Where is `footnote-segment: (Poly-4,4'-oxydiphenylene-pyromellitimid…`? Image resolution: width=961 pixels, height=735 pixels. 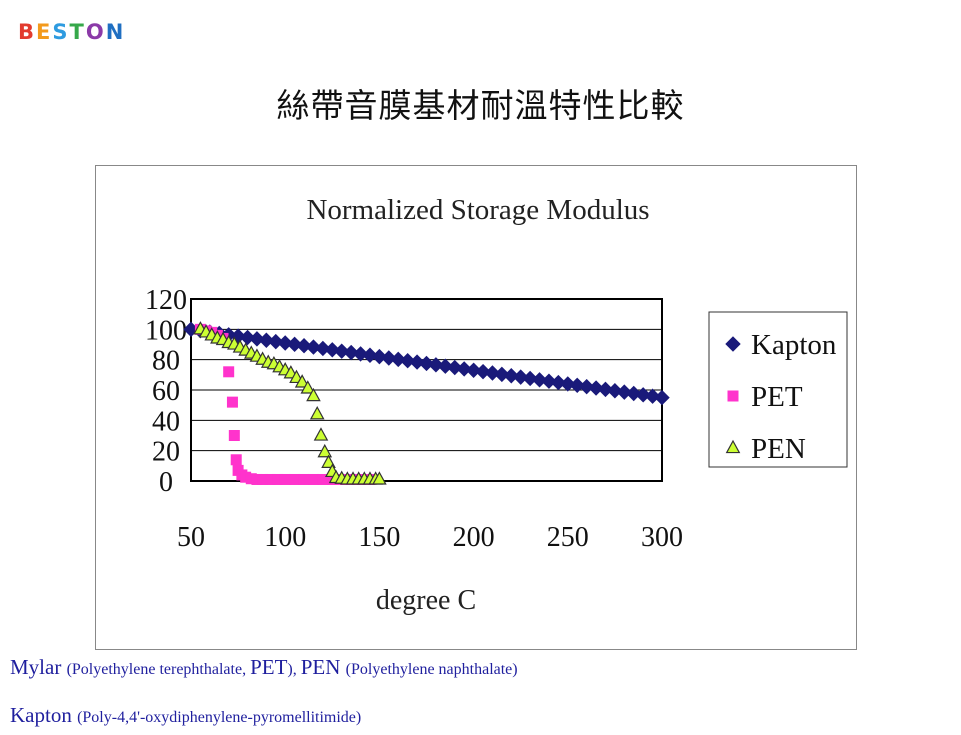
footnote-segment: (Poly-4,4'-oxydiphenylene-pyromellitimid… is located at coordinates (219, 717).